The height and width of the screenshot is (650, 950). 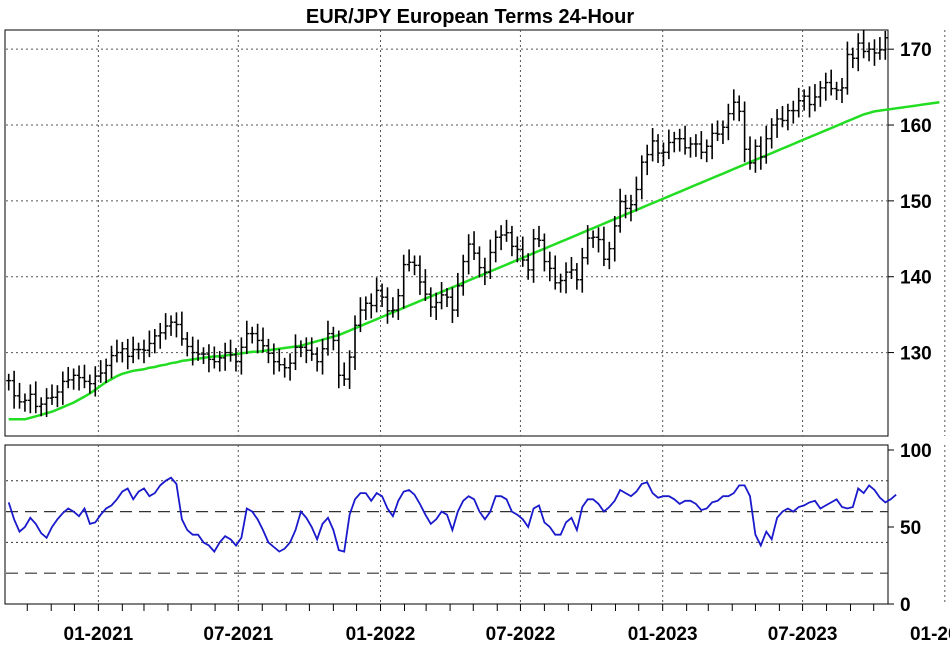 I want to click on y-tick-label: 0, so click(x=905, y=605).